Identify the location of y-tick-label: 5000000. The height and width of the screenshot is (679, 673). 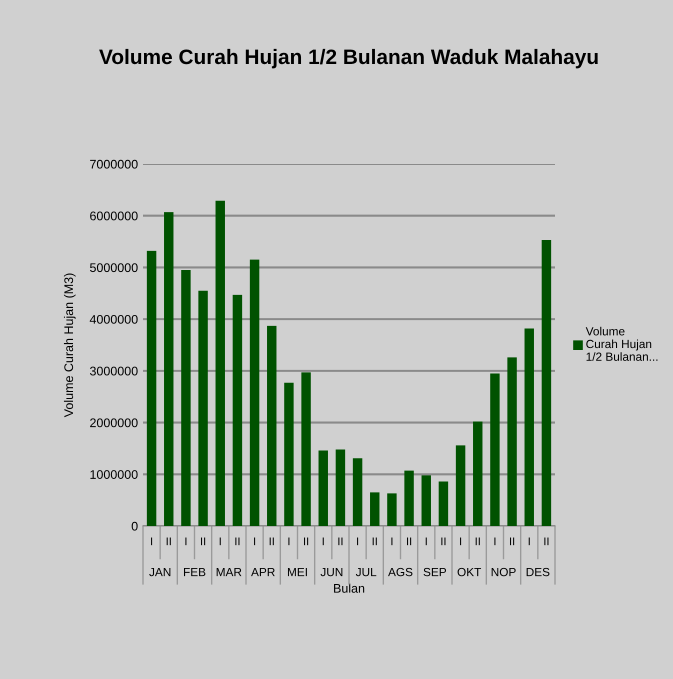
(114, 267).